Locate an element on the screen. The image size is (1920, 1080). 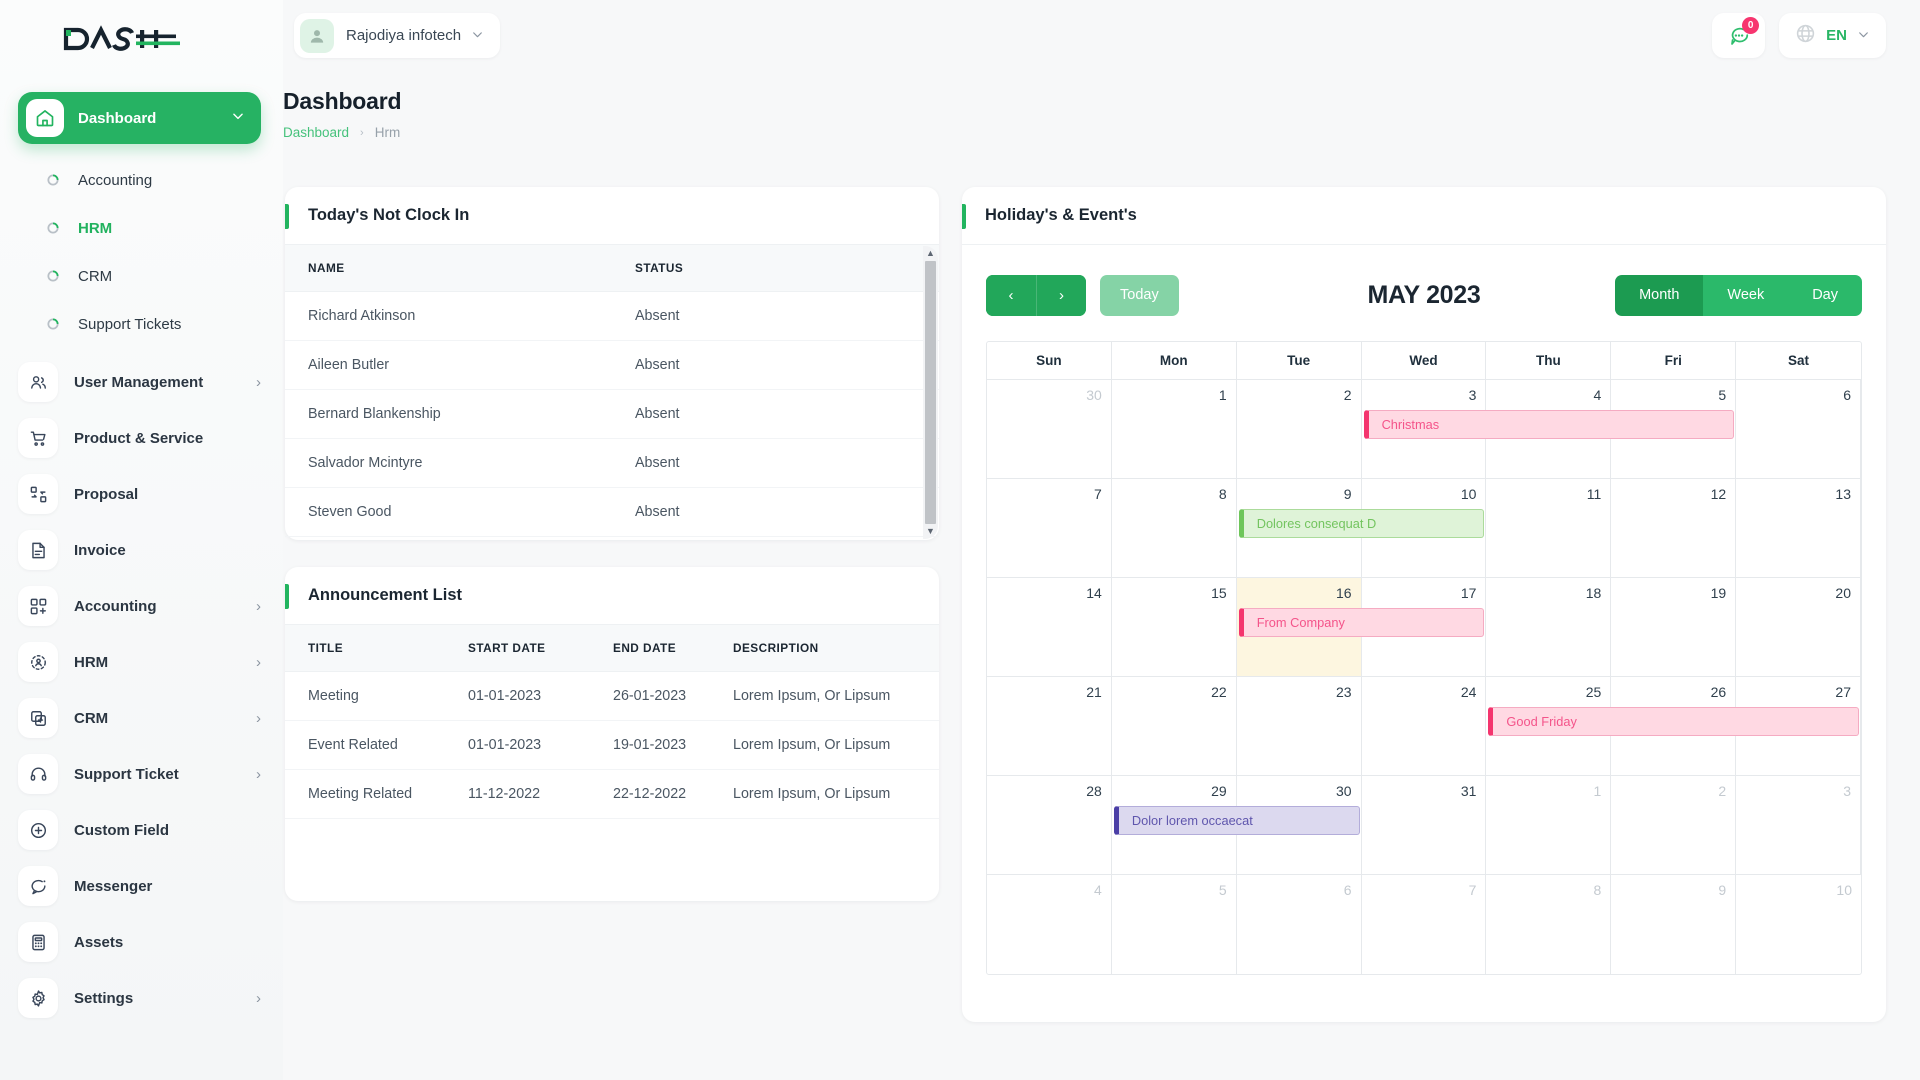
app-logo is located at coordinates (141, 39).